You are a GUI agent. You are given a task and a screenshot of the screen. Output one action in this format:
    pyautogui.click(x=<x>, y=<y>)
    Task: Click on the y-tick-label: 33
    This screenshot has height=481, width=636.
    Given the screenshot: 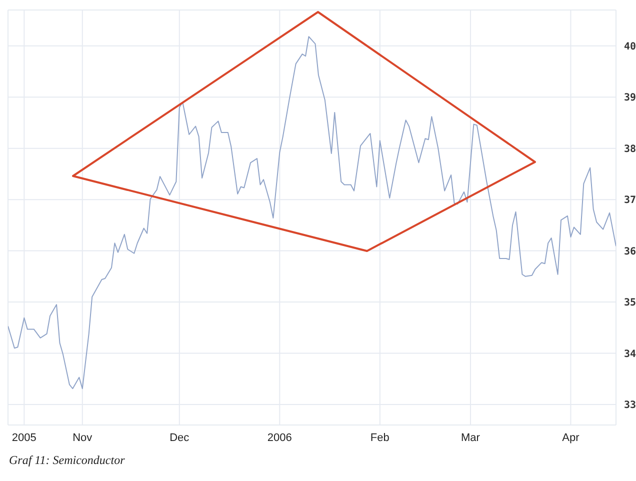 What is the action you would take?
    pyautogui.click(x=630, y=406)
    